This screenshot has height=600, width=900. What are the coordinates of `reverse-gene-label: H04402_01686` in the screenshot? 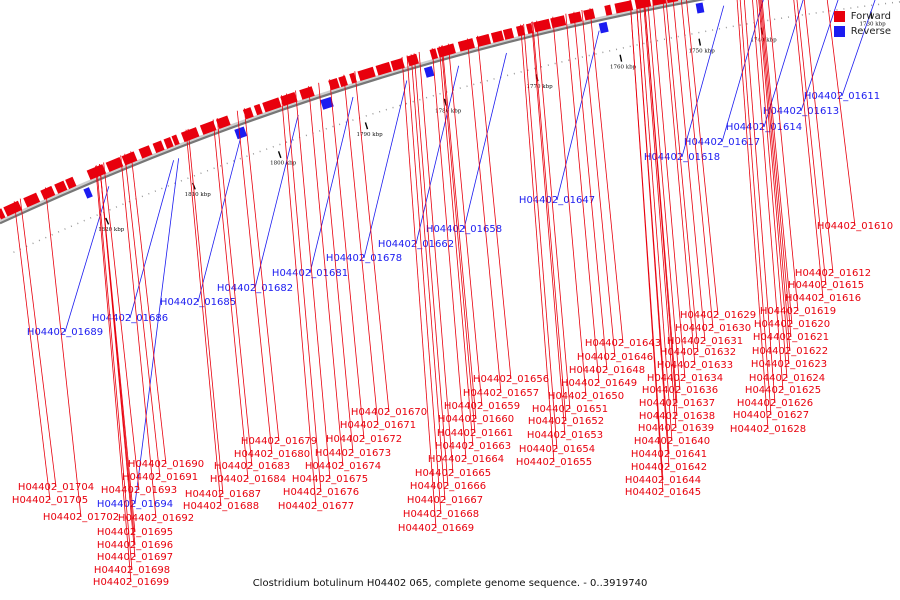 It's located at (130, 318).